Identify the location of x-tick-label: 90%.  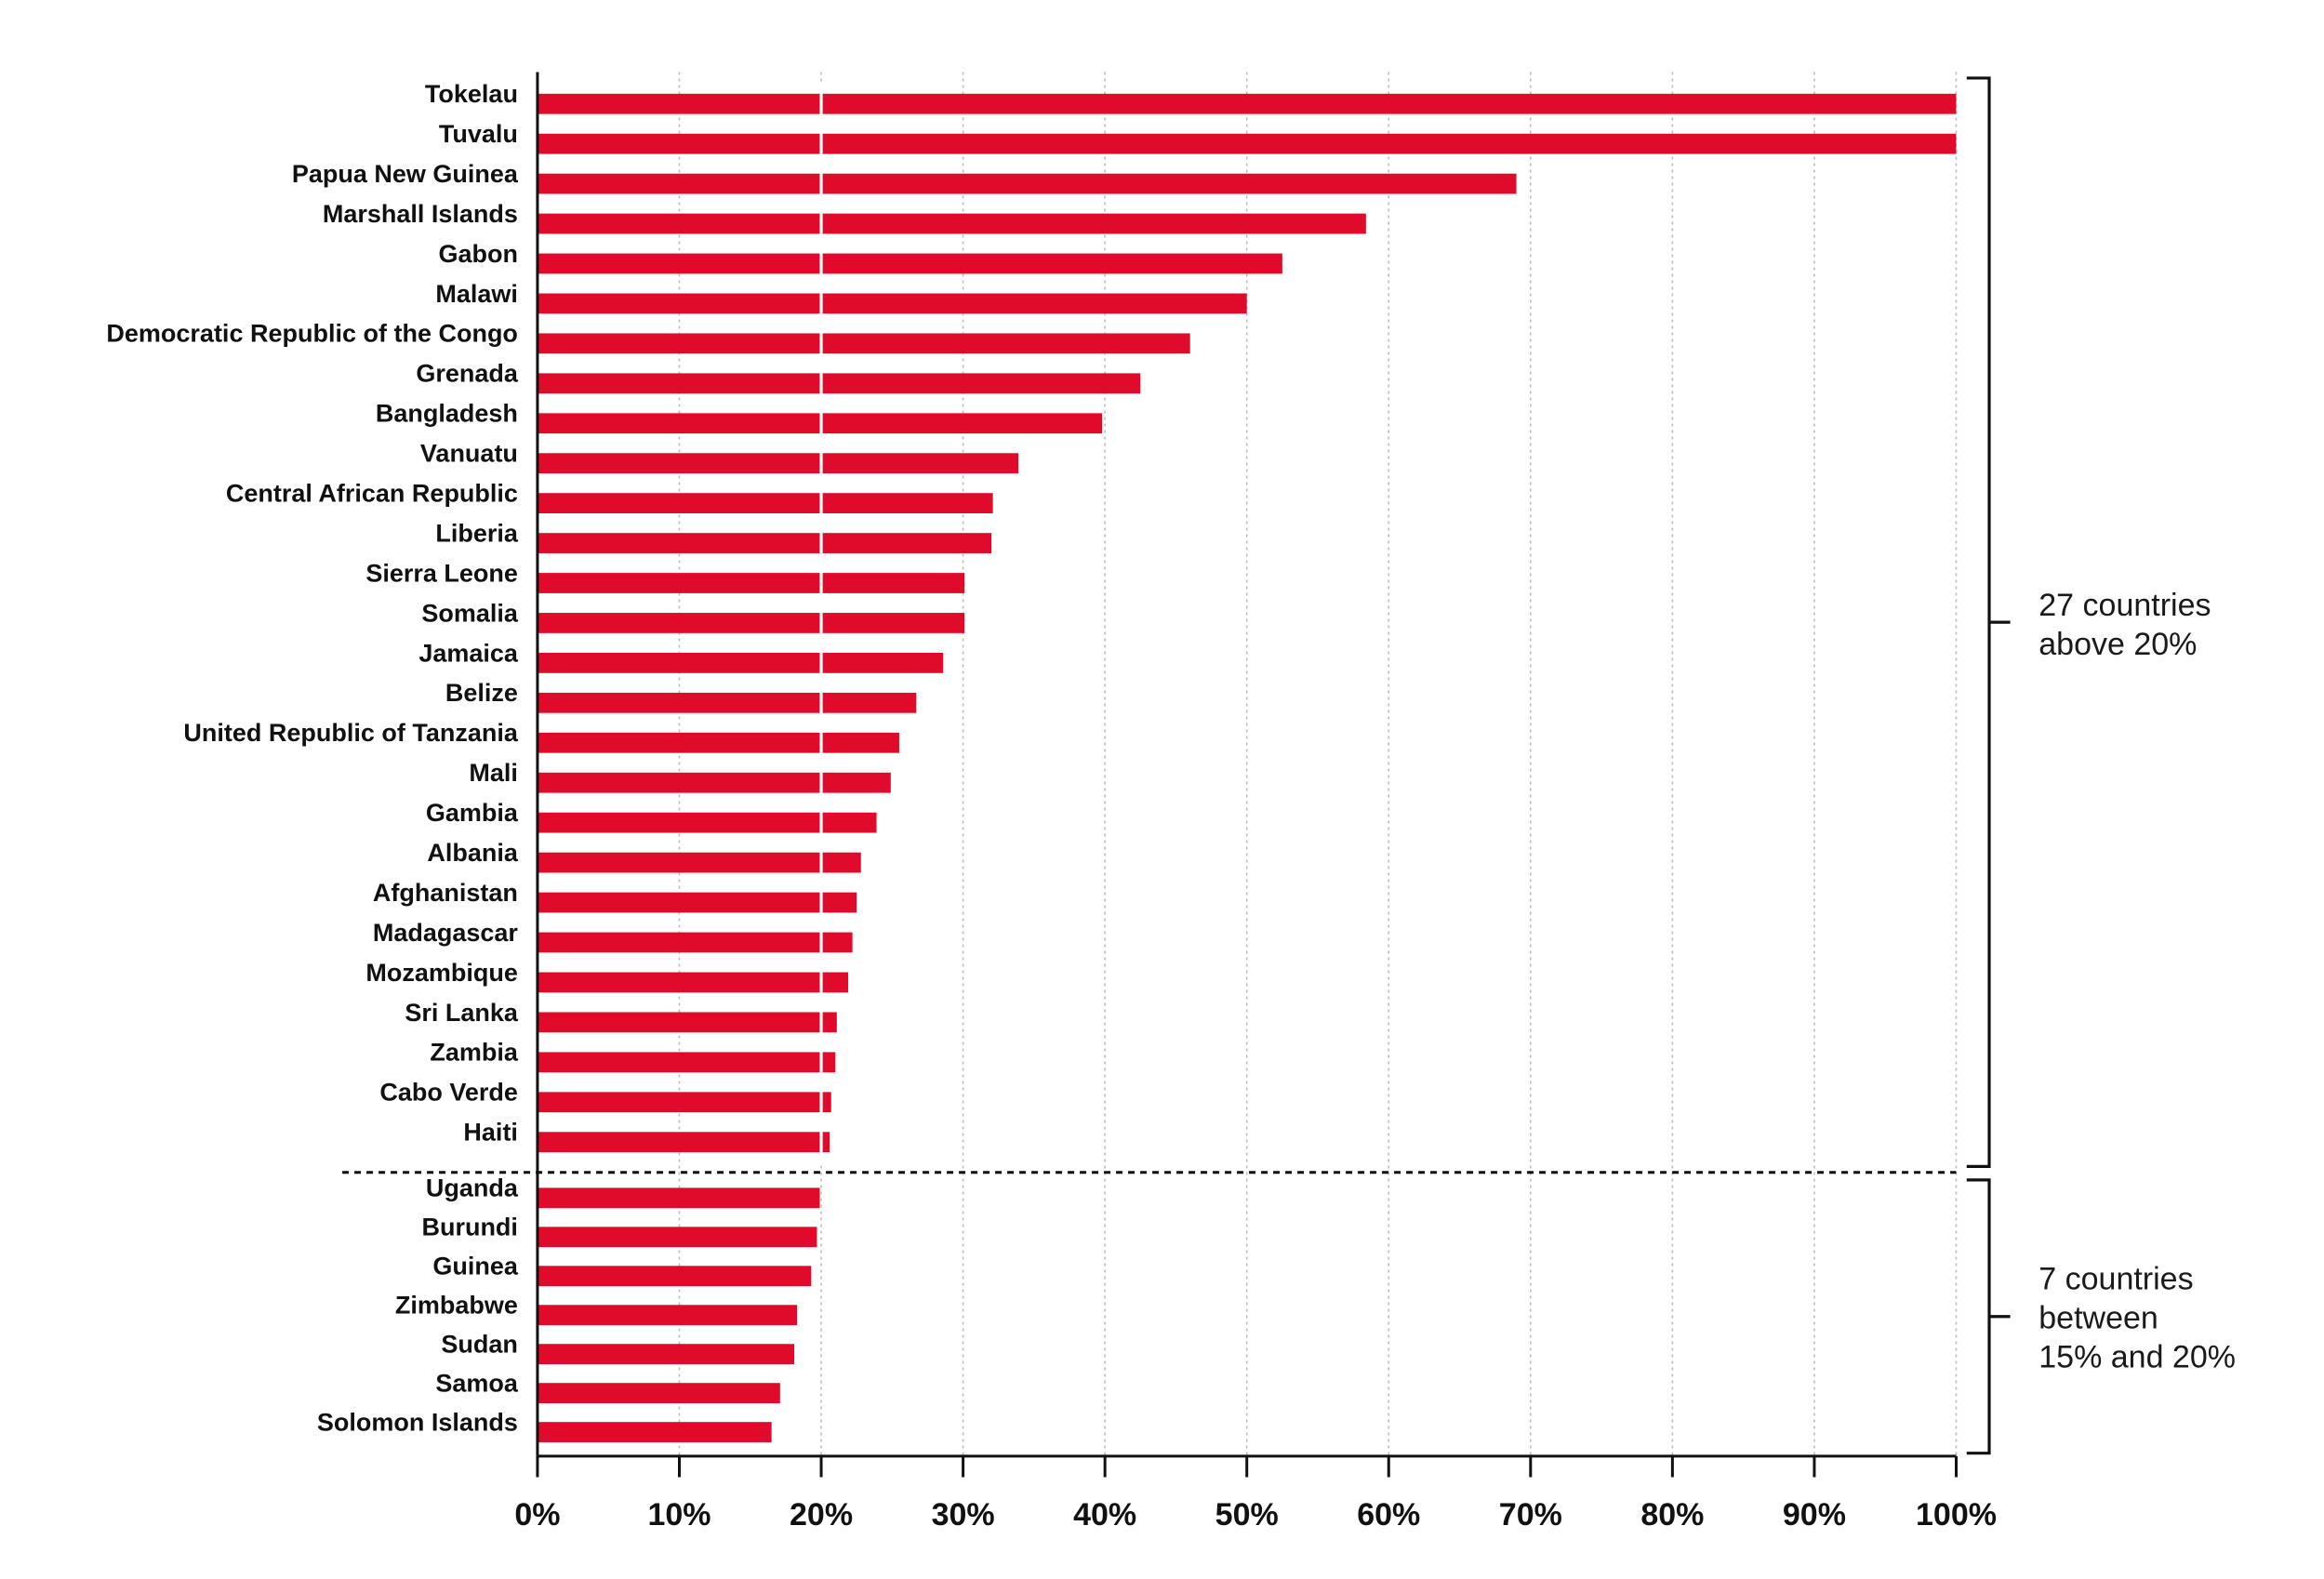
(1815, 1515).